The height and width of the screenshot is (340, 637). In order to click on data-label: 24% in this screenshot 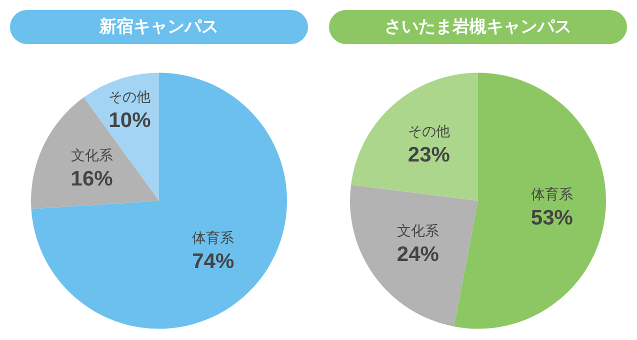, I will do `click(418, 254)`.